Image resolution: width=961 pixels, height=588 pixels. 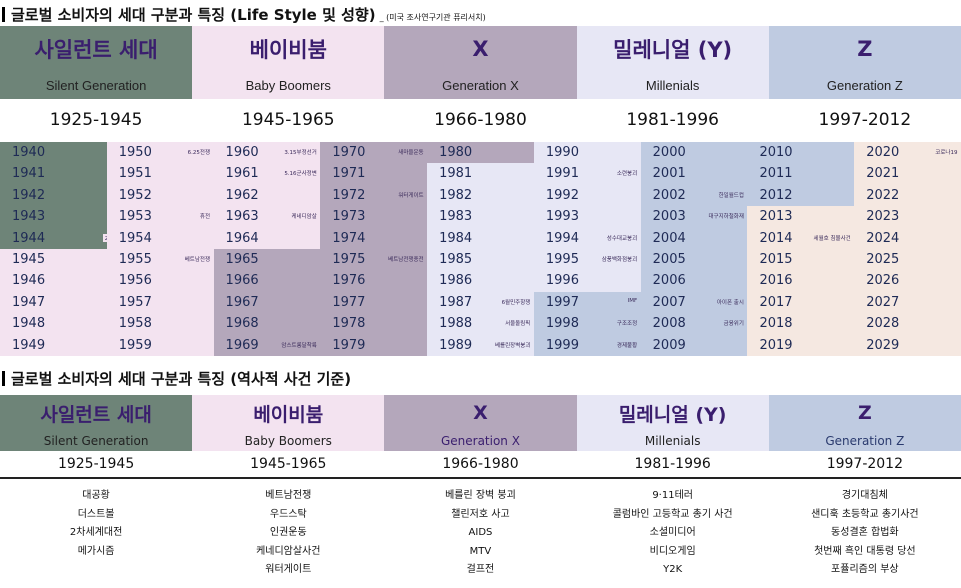 What do you see at coordinates (832, 238) in the screenshot?
I see `year-event: 세월호 침몰사건` at bounding box center [832, 238].